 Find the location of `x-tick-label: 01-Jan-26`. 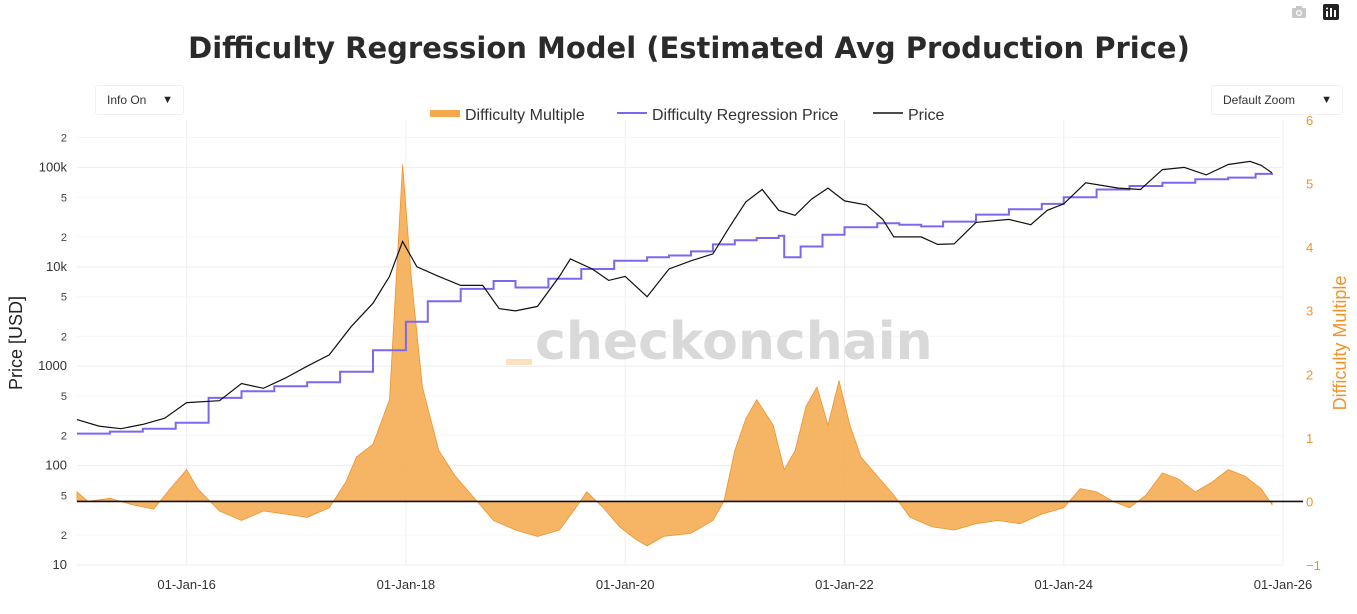

x-tick-label: 01-Jan-26 is located at coordinates (1283, 584).